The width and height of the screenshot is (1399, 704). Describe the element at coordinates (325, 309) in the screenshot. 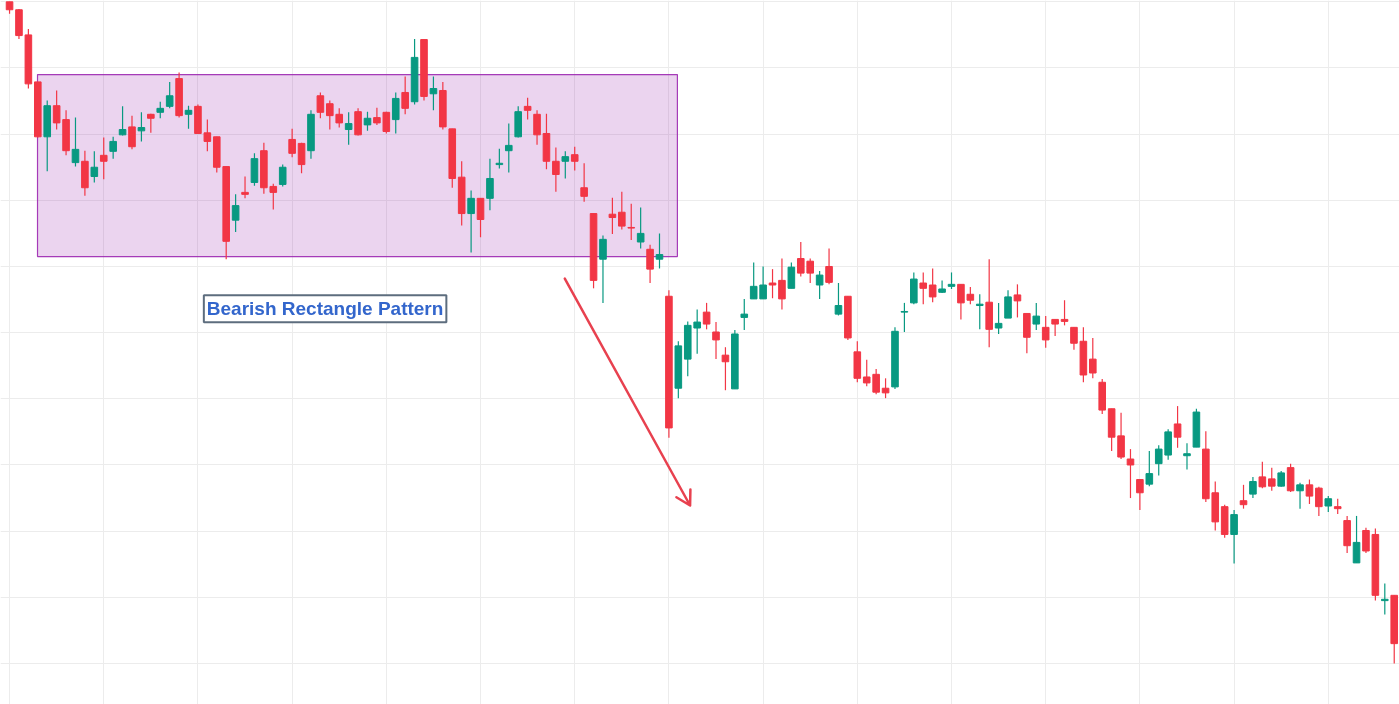

I see `band-label: Bearish Rectangle Pattern` at that location.